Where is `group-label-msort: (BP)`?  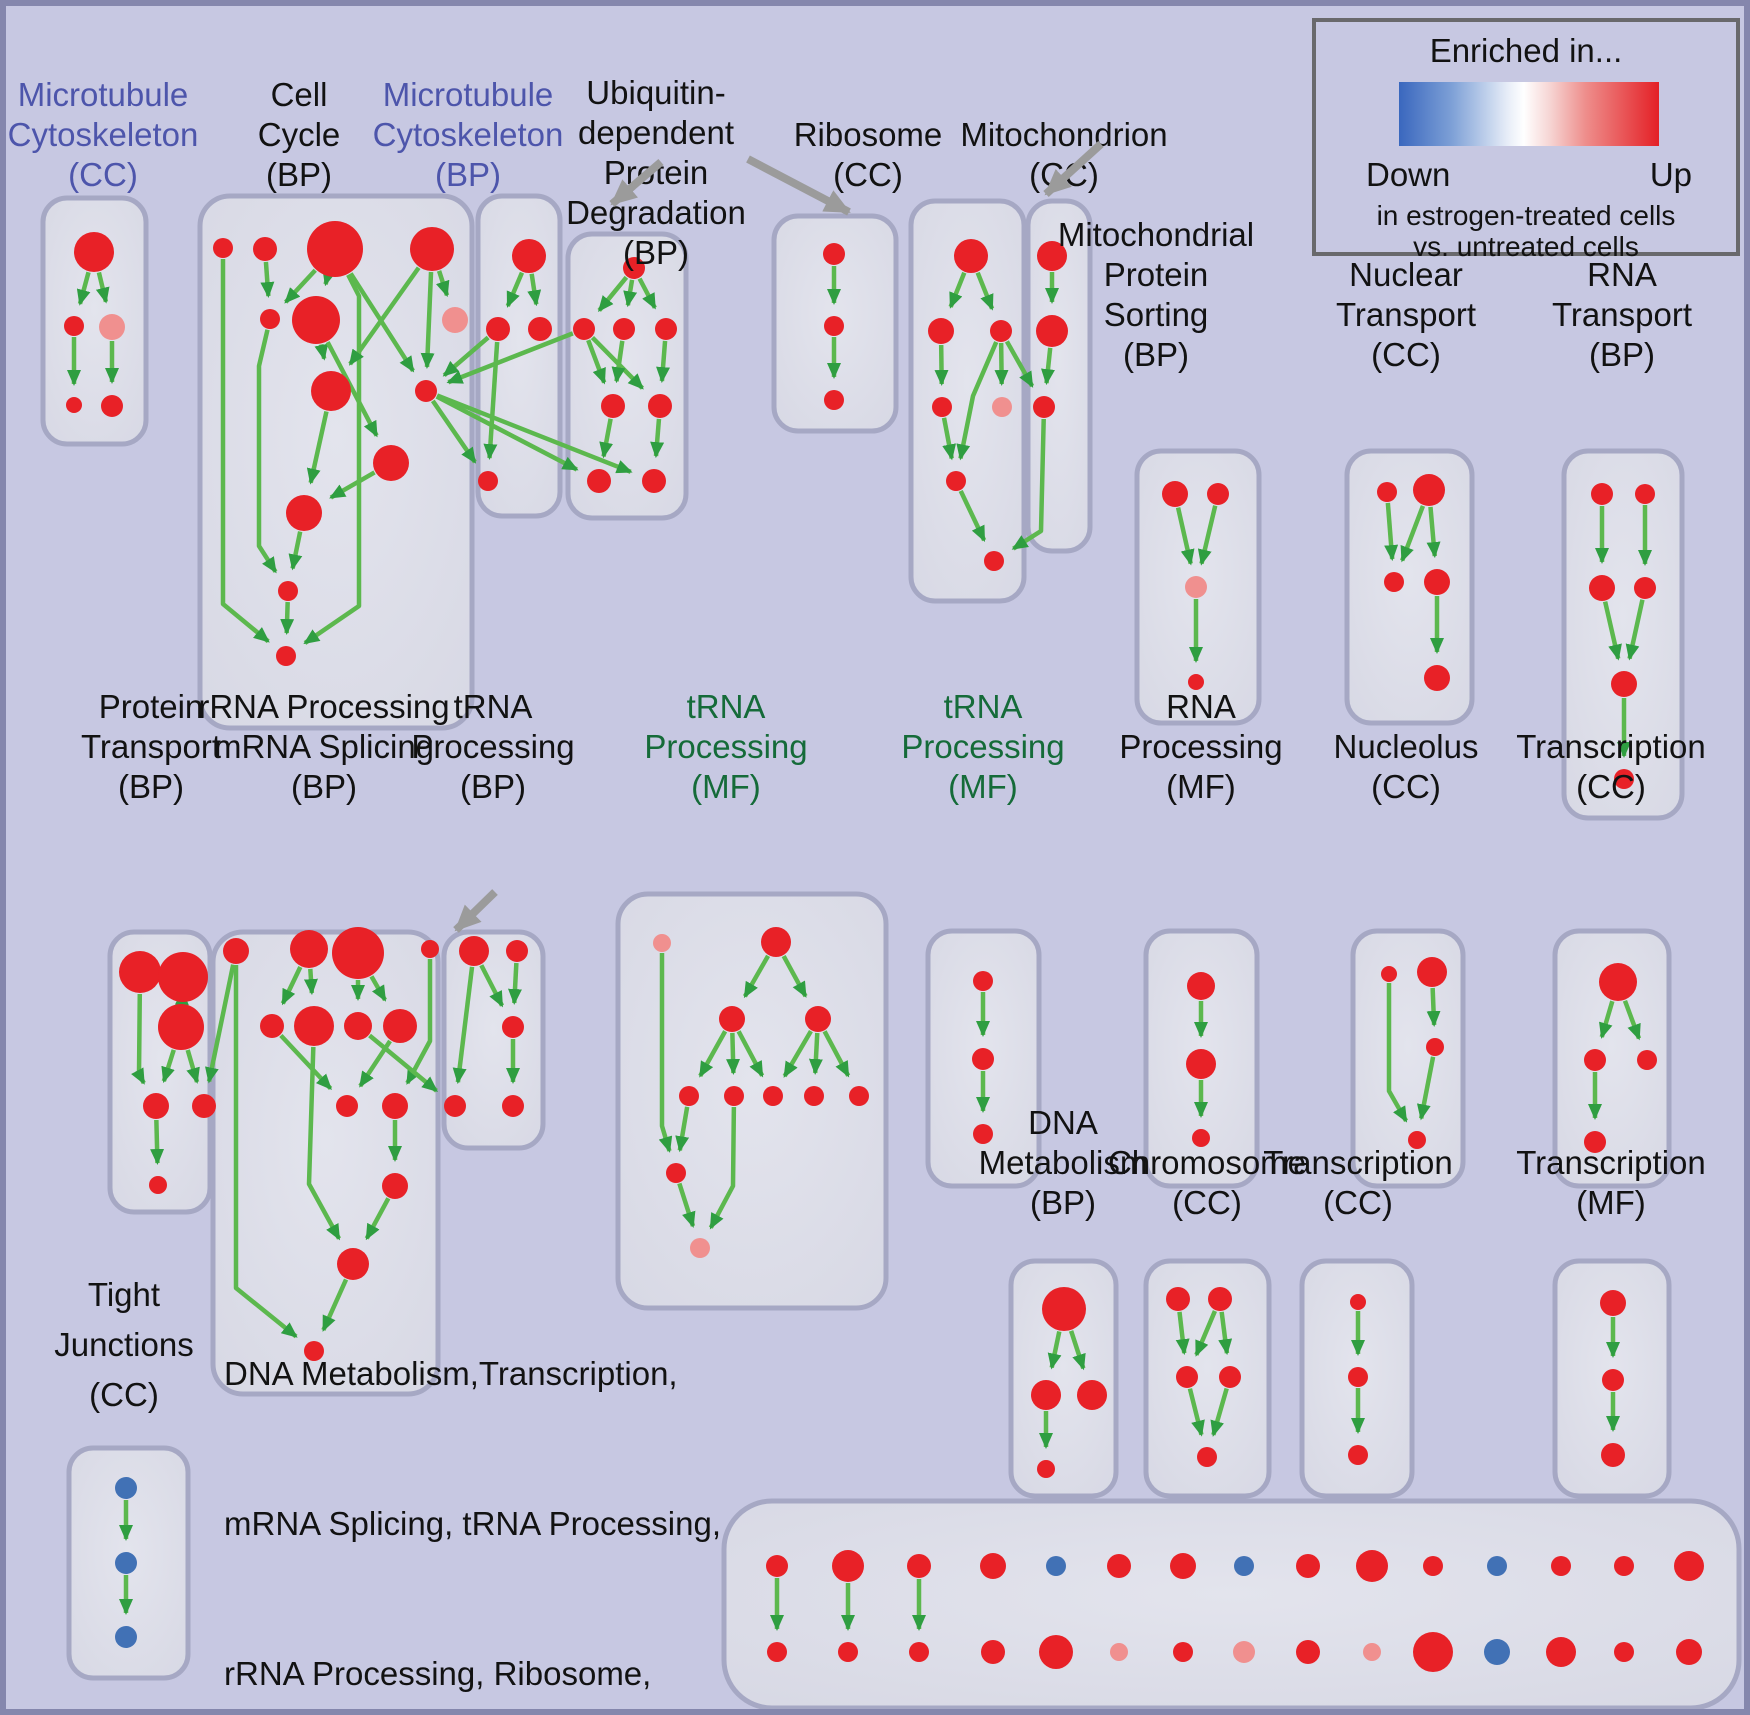
group-label-msort: (BP) is located at coordinates (1156, 354).